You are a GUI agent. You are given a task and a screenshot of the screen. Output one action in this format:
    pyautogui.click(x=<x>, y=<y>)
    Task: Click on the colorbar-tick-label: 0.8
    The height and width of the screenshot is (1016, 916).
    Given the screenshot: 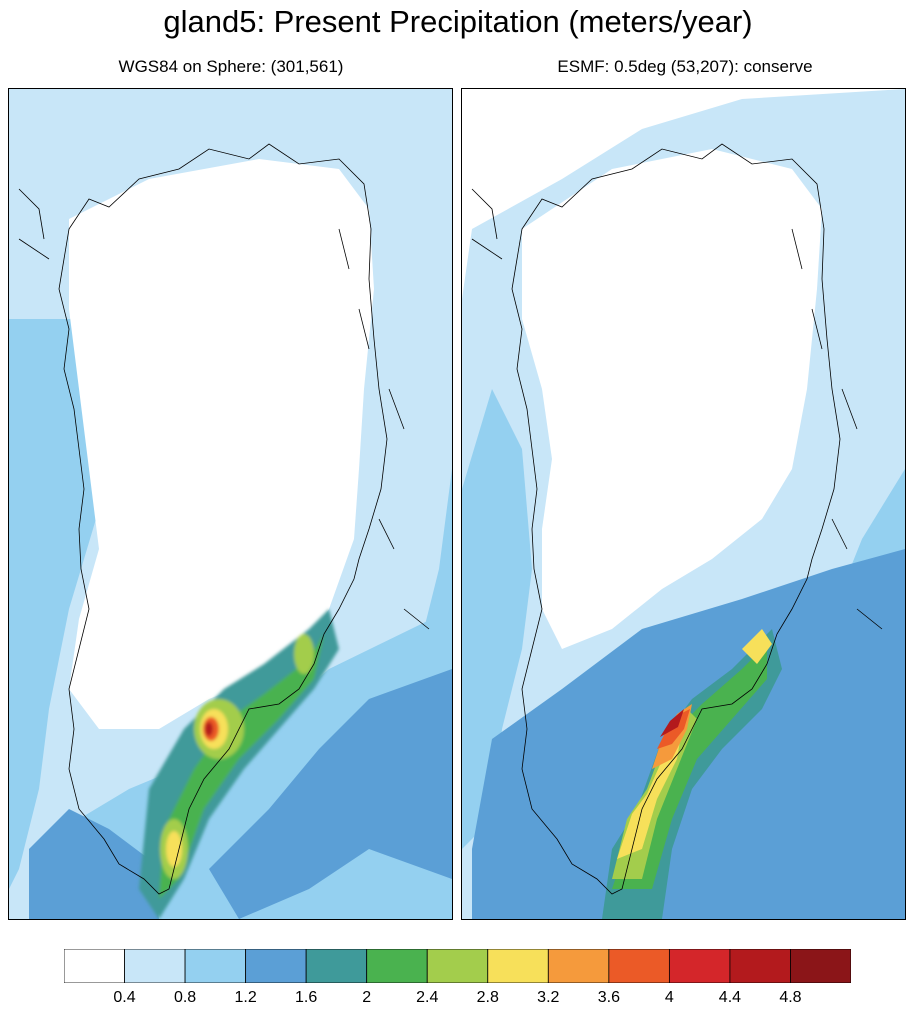 What is the action you would take?
    pyautogui.click(x=185, y=997)
    